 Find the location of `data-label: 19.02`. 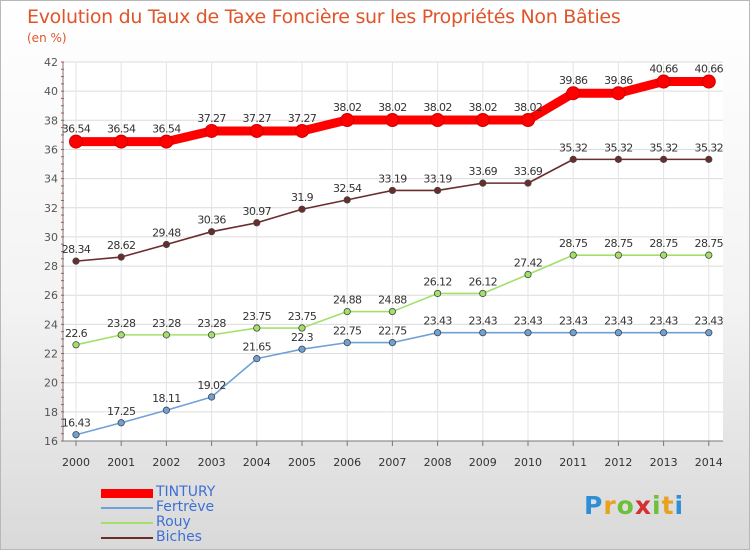

data-label: 19.02 is located at coordinates (211, 385).